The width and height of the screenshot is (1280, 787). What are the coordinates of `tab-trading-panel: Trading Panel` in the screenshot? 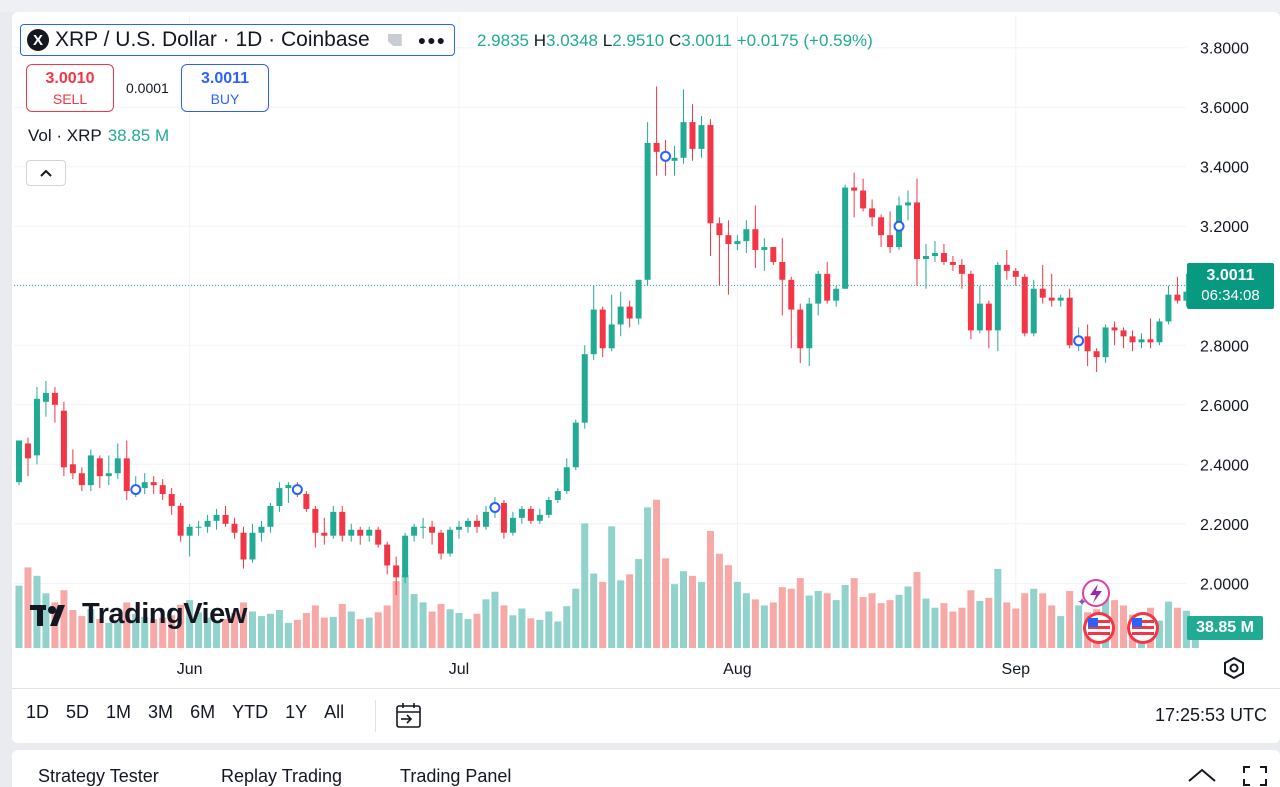 It's located at (456, 776).